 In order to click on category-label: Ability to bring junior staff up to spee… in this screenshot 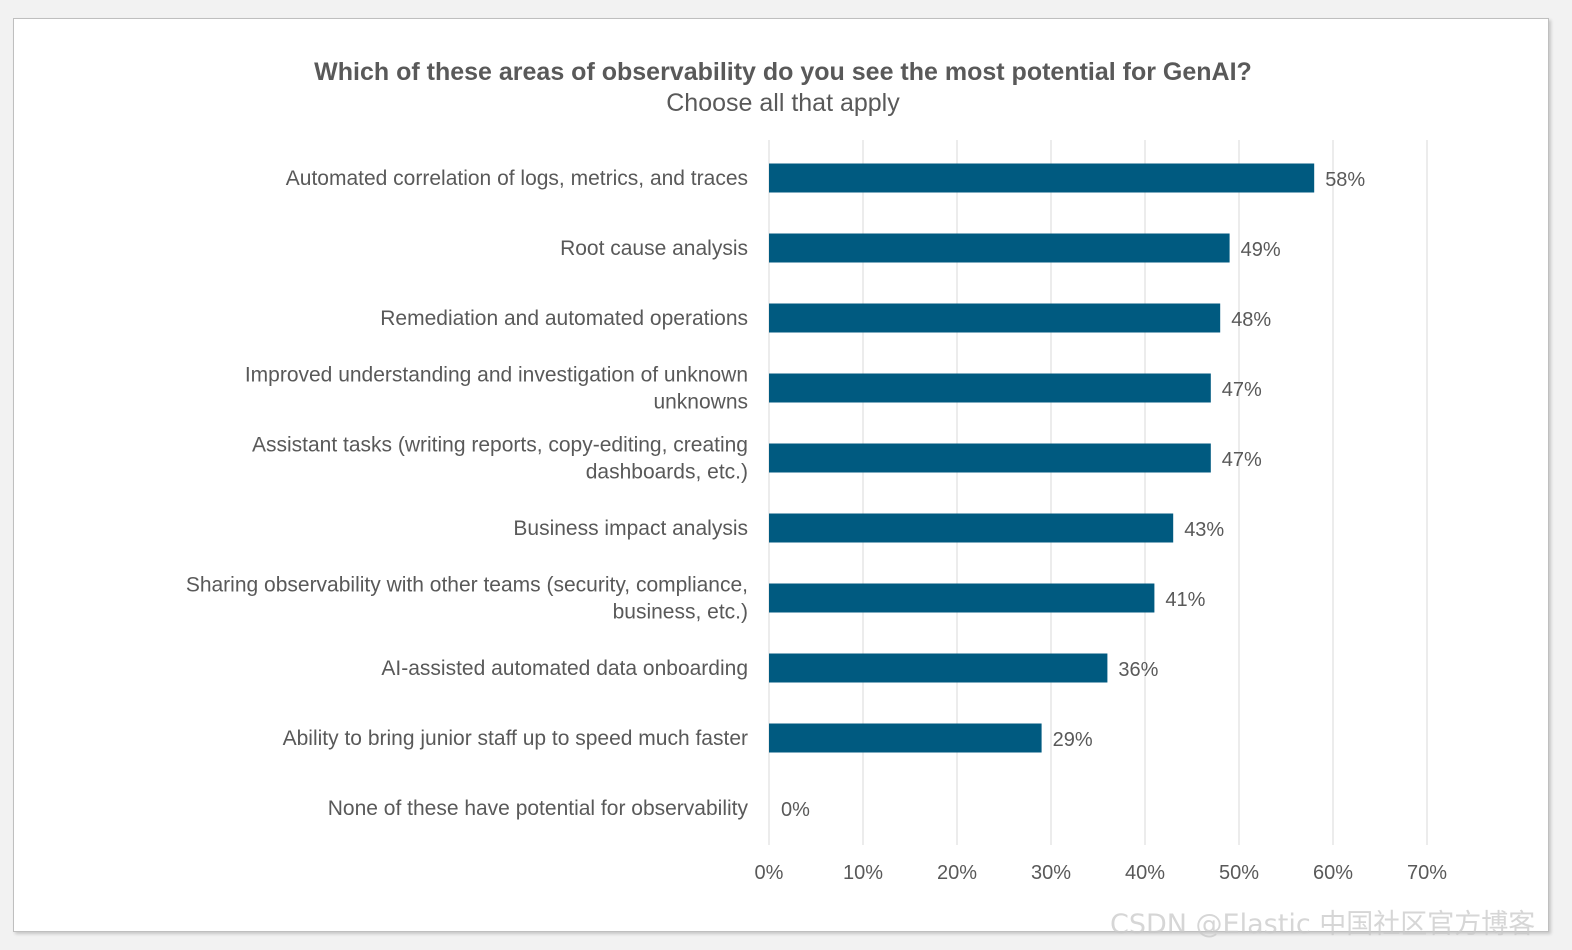, I will do `click(515, 738)`.